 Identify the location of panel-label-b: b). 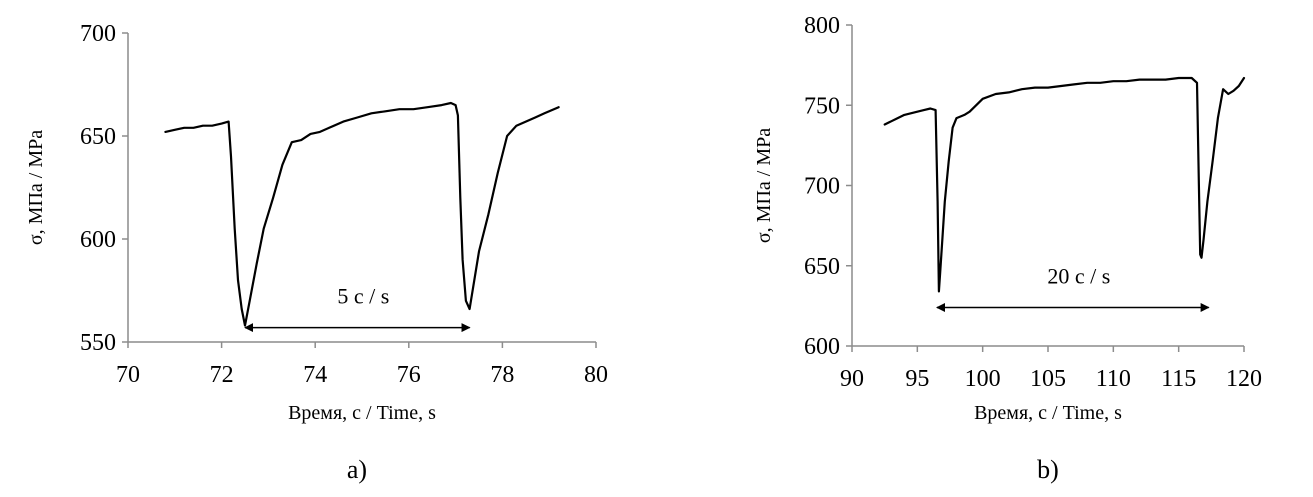
(1048, 469).